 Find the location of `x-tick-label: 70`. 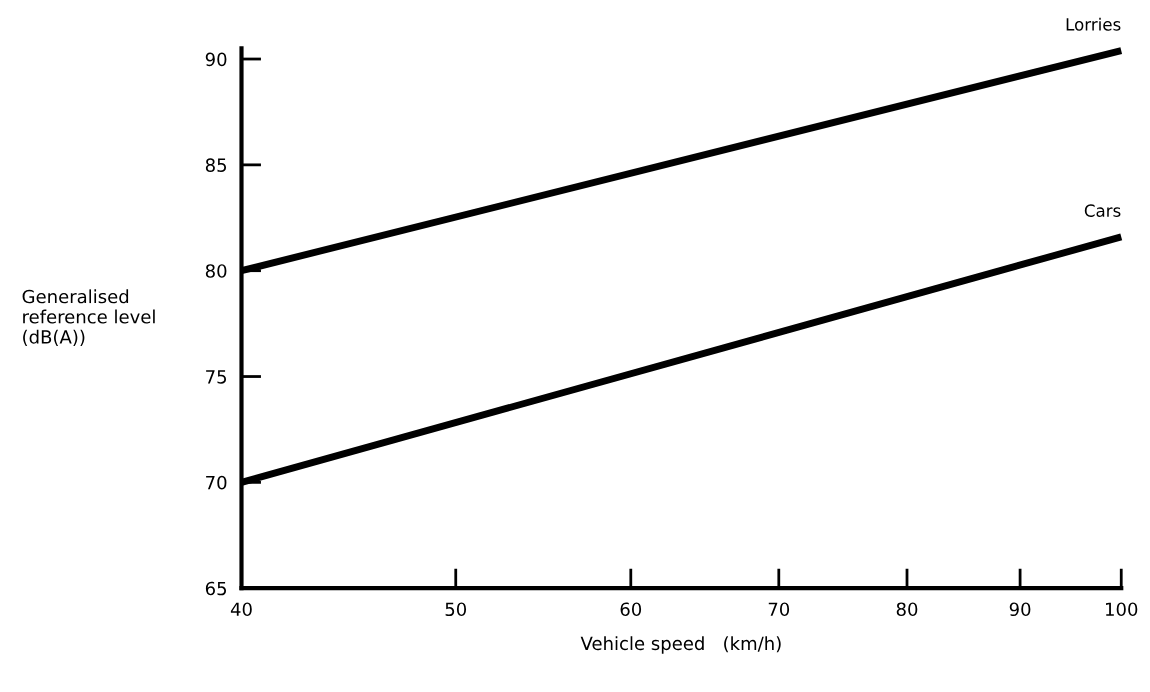

x-tick-label: 70 is located at coordinates (779, 609).